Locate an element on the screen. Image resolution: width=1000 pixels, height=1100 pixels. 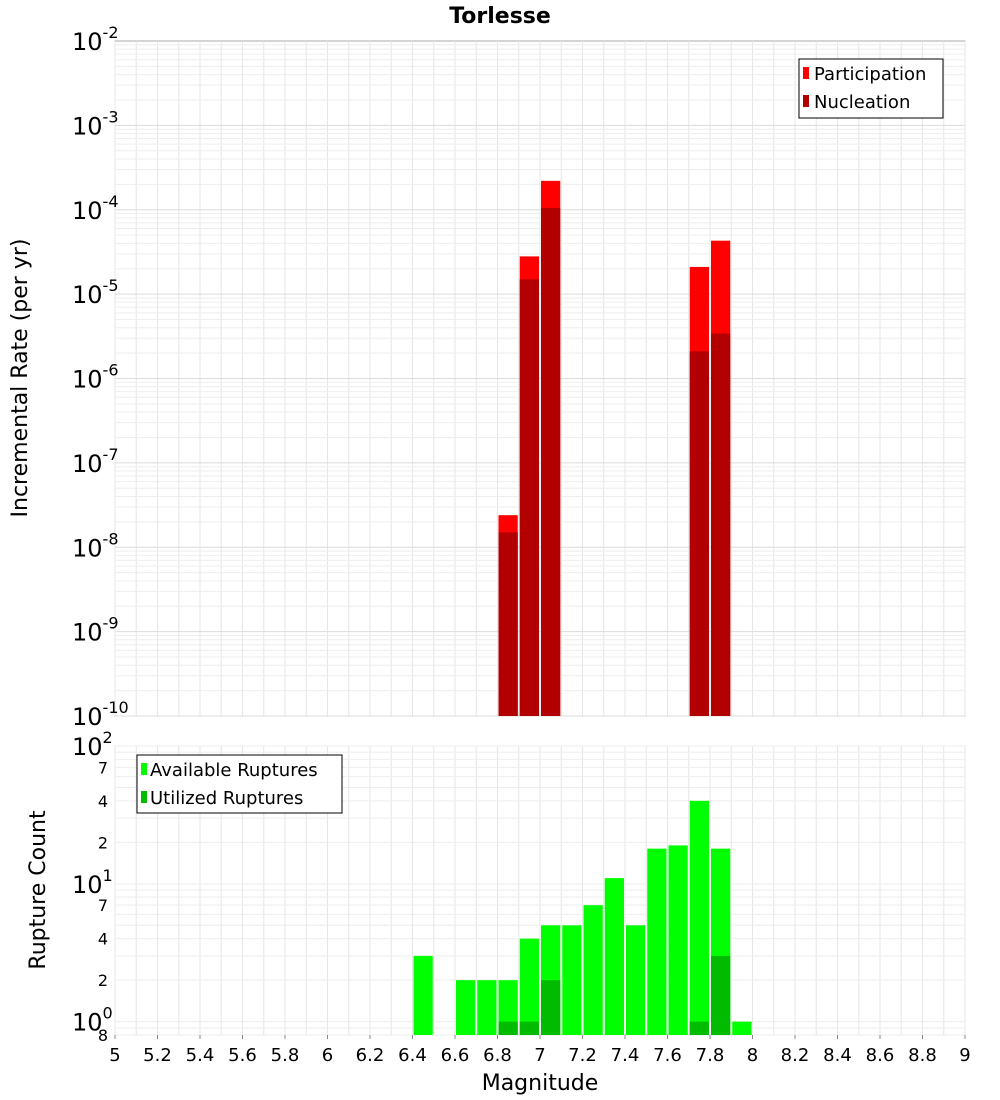
rate-y-tick-label: 10⁻¹⁰ is located at coordinates (100, 714).